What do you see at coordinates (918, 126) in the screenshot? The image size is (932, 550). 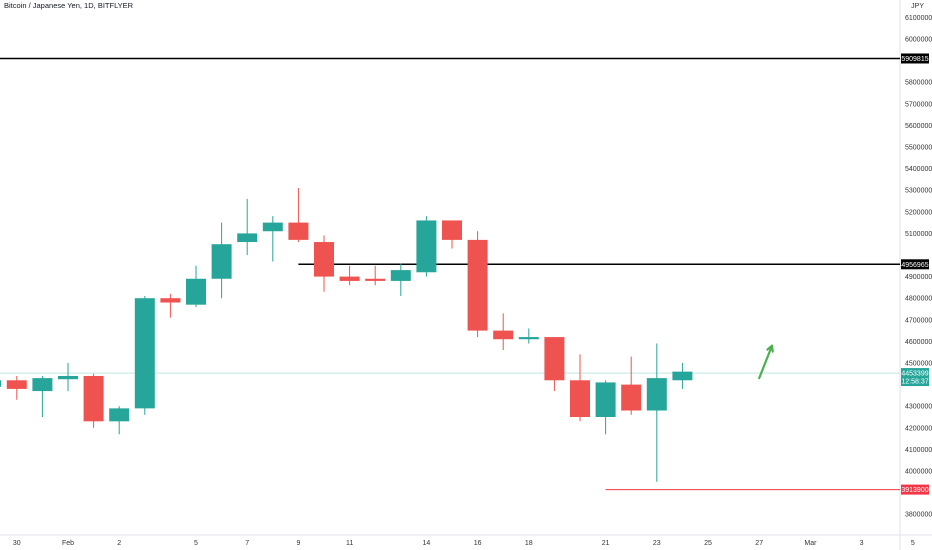 I see `price-tick-label: 5600000` at bounding box center [918, 126].